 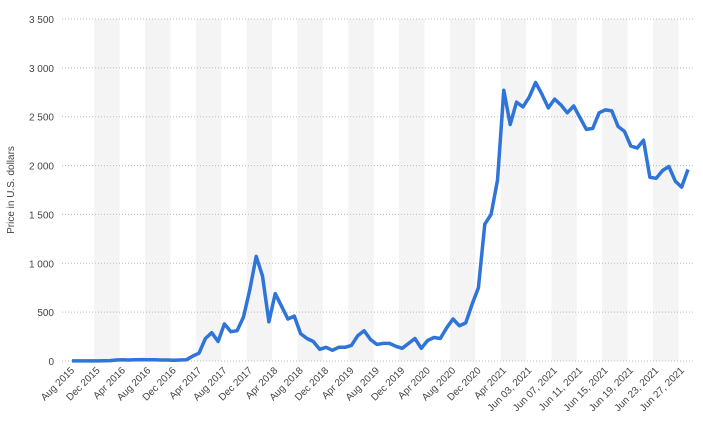 I want to click on y-tick-label: 2 500, so click(x=41, y=118).